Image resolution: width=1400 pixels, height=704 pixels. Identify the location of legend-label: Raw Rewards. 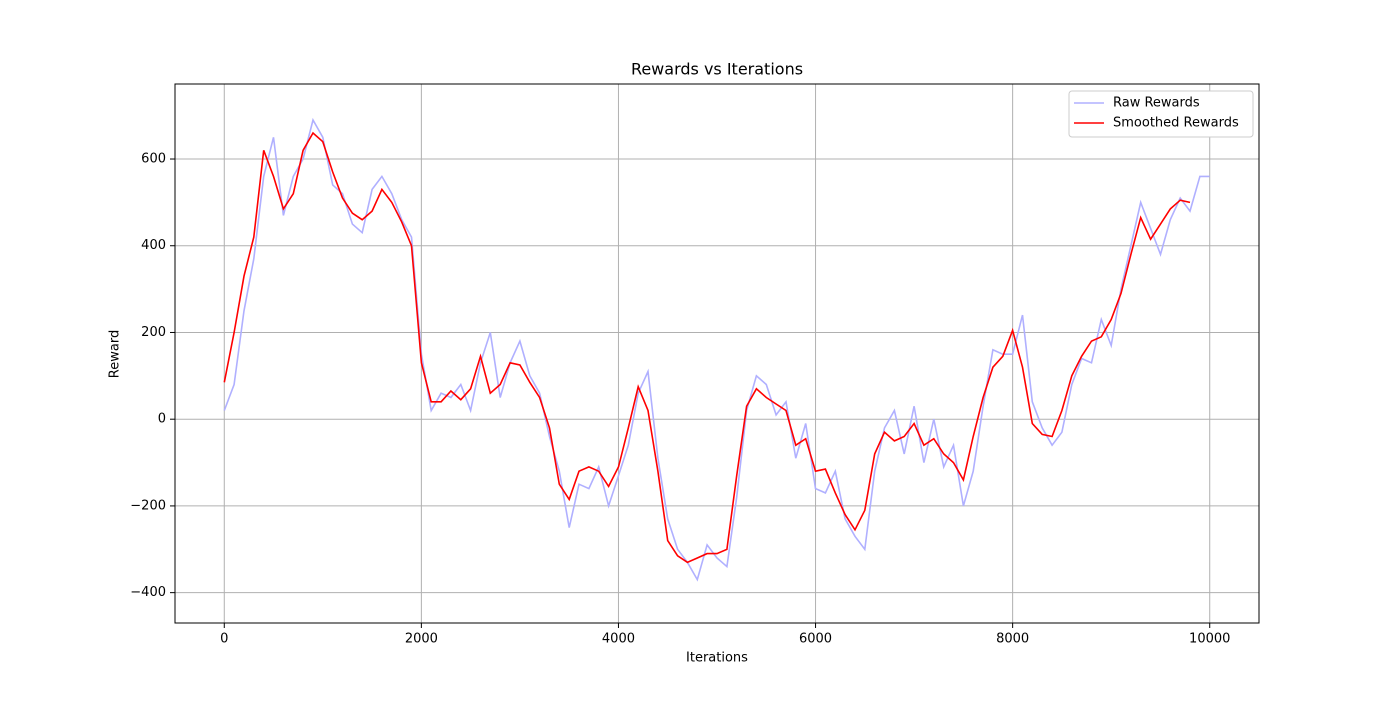
(1156, 103).